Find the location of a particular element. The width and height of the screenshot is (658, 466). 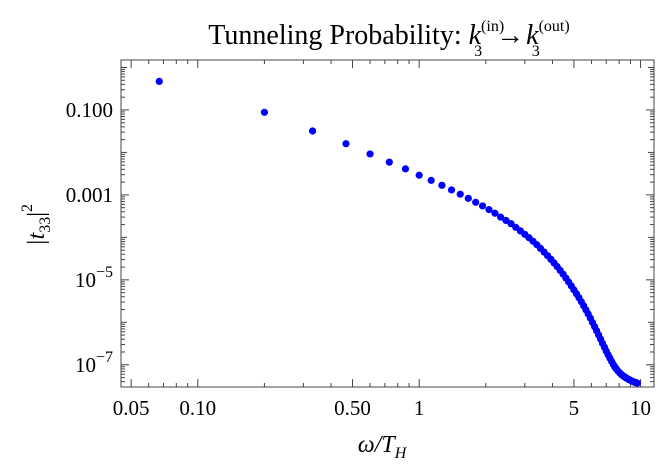

y-tick-label: 0.100 is located at coordinates (89, 110).